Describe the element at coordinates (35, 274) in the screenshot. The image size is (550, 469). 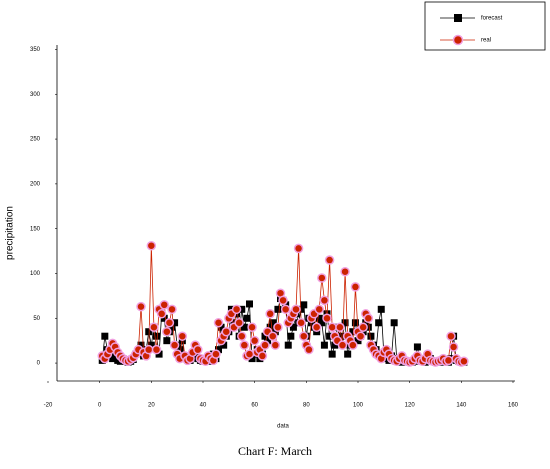
I see `y-tick-label: 100` at that location.